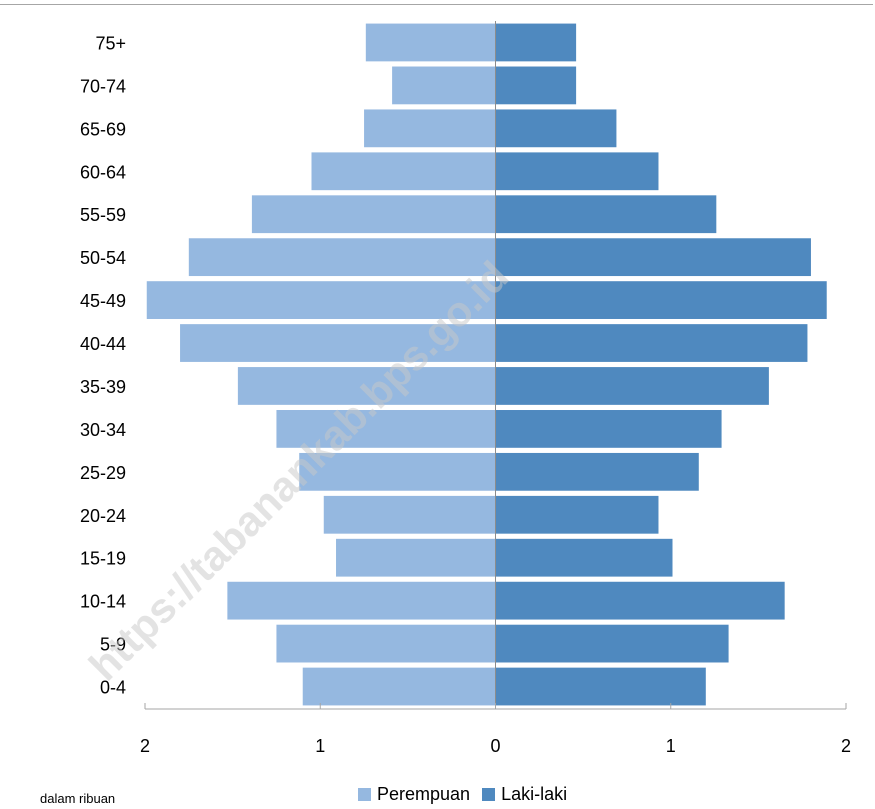  I want to click on category-label-55-59: 55-59, so click(103, 215).